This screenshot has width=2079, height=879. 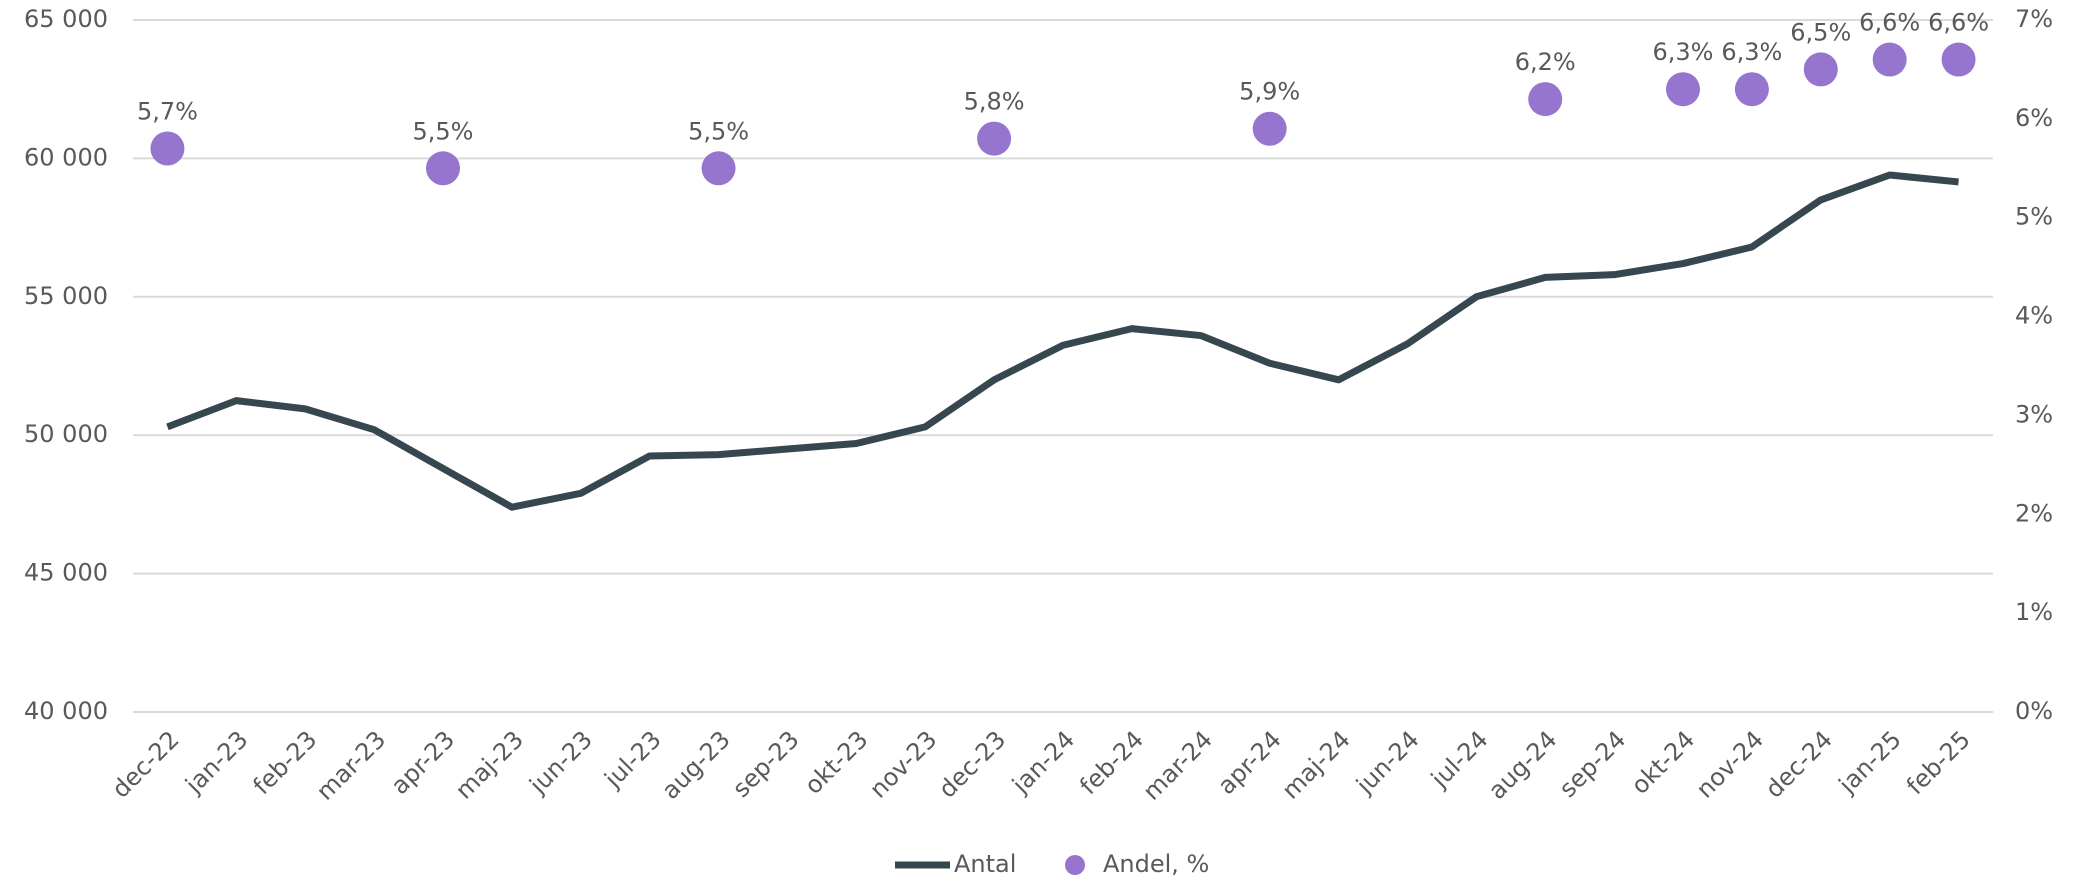 What do you see at coordinates (766, 764) in the screenshot?
I see `x-tick-label: sep-23` at bounding box center [766, 764].